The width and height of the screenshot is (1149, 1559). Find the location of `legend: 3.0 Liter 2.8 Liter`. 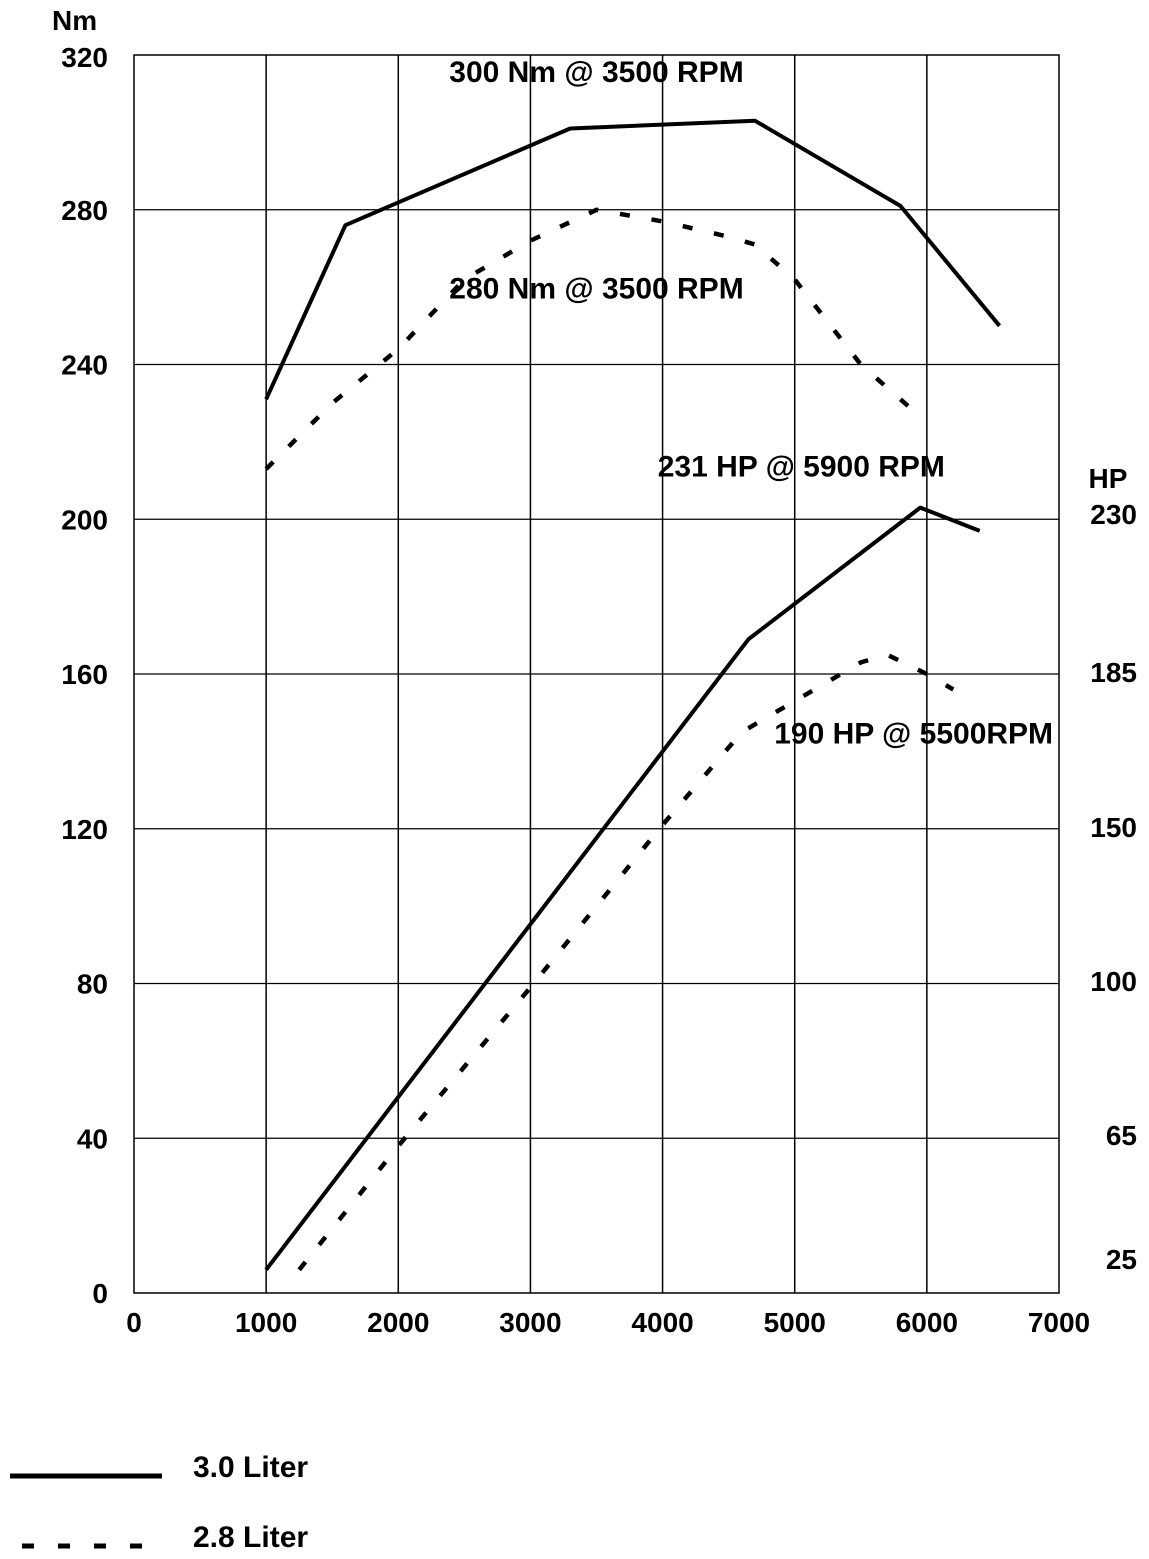

legend: 3.0 Liter 2.8 Liter is located at coordinates (159, 1502).